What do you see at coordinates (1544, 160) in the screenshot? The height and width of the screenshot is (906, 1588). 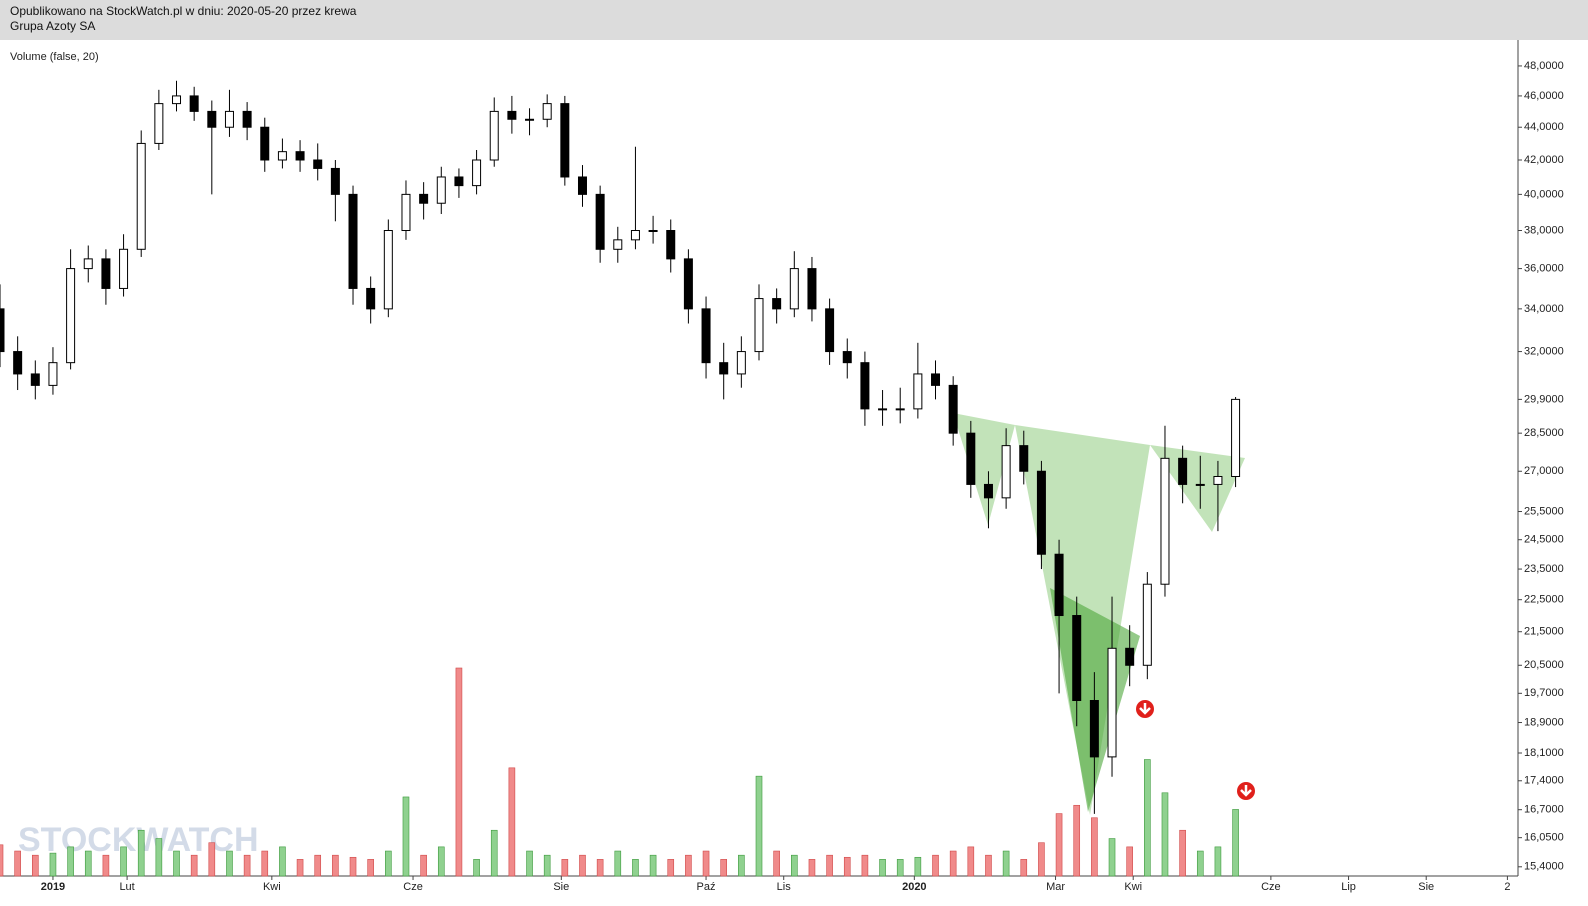 I see `y-tick-label: 42,0000` at bounding box center [1544, 160].